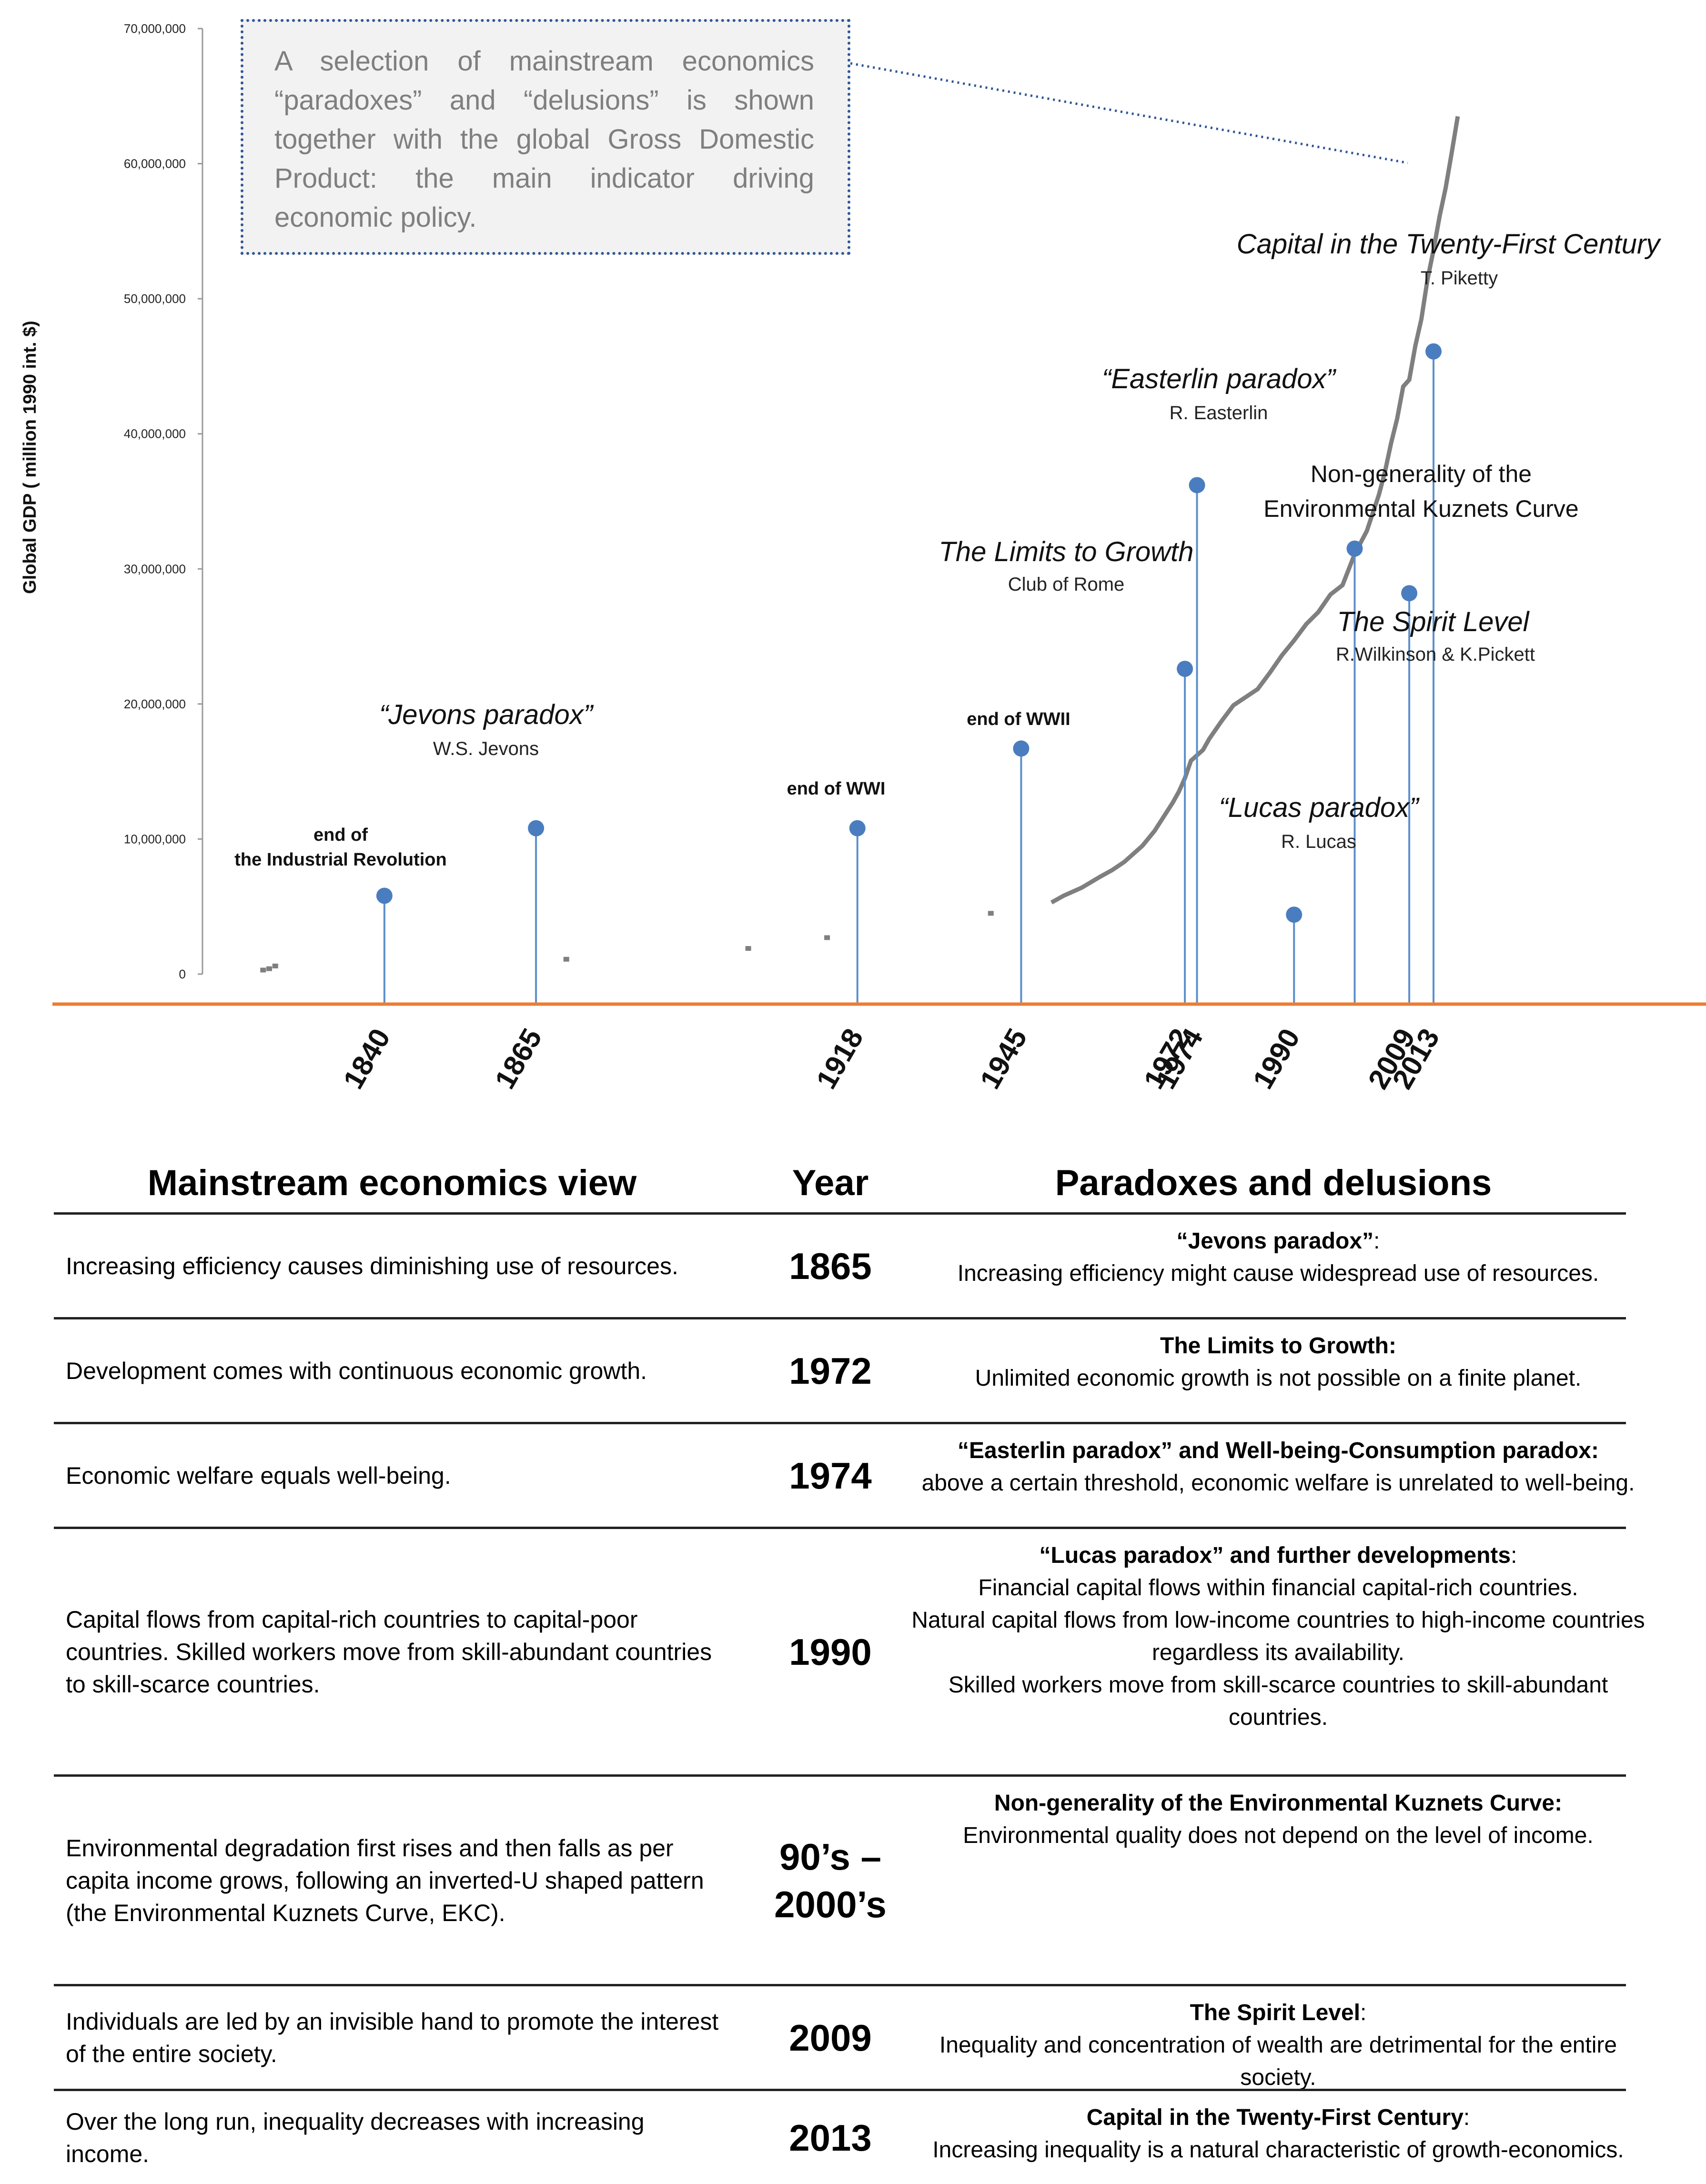 The image size is (1706, 2184). I want to click on annotation-limits-title: The Limits to Growth, so click(1066, 551).